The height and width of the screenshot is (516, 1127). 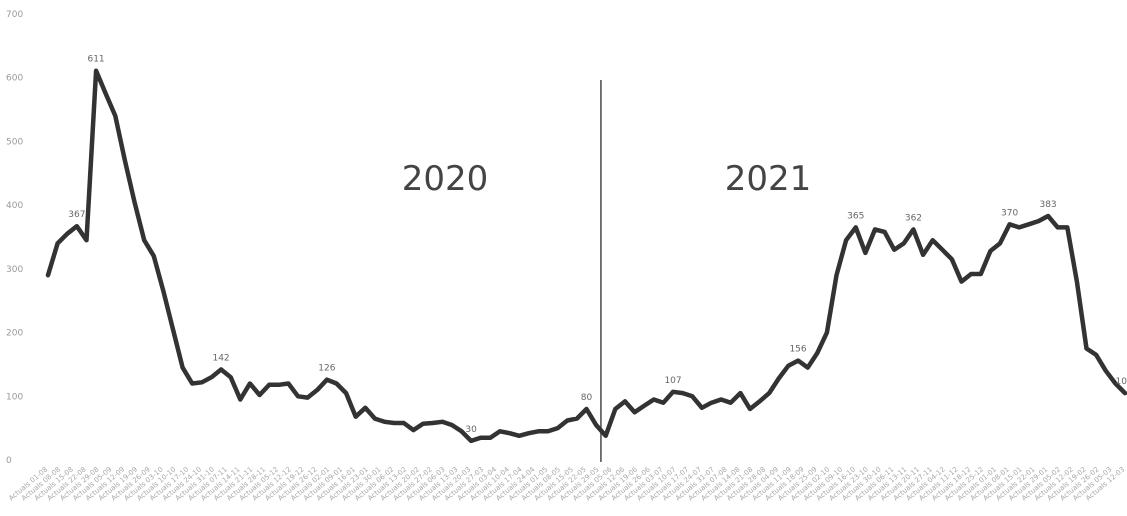 I want to click on y-tick-label: 700, so click(x=14, y=15).